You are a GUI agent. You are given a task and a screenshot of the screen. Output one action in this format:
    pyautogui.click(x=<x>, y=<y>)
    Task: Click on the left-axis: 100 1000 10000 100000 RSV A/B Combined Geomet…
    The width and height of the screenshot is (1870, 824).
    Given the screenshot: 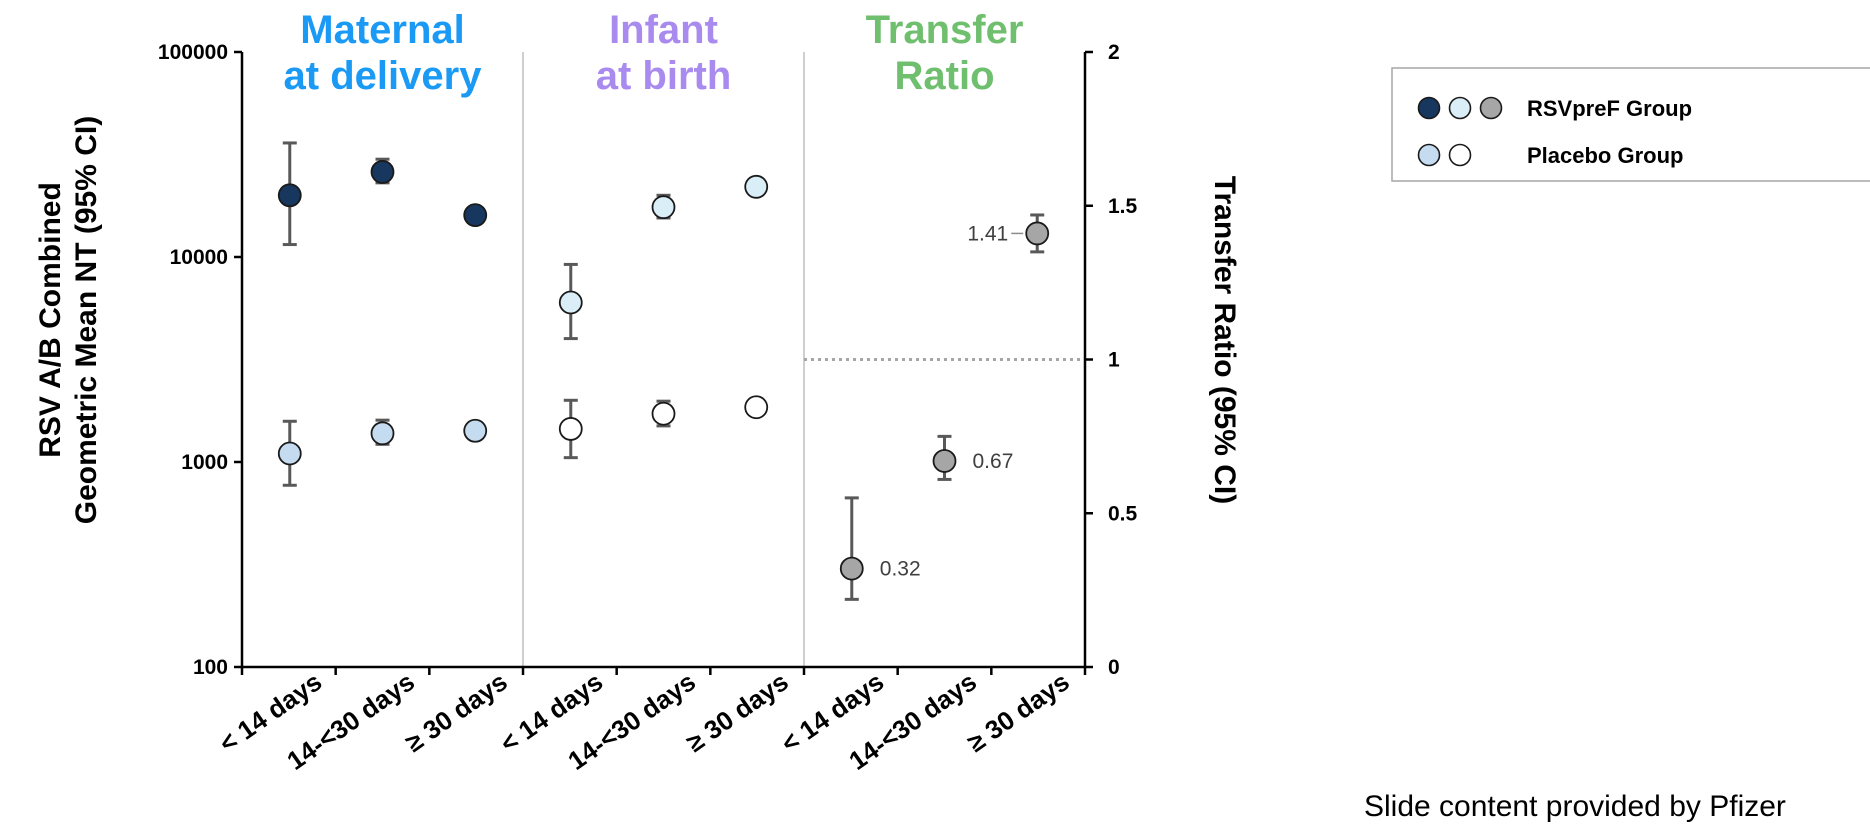 What is the action you would take?
    pyautogui.click(x=139, y=360)
    